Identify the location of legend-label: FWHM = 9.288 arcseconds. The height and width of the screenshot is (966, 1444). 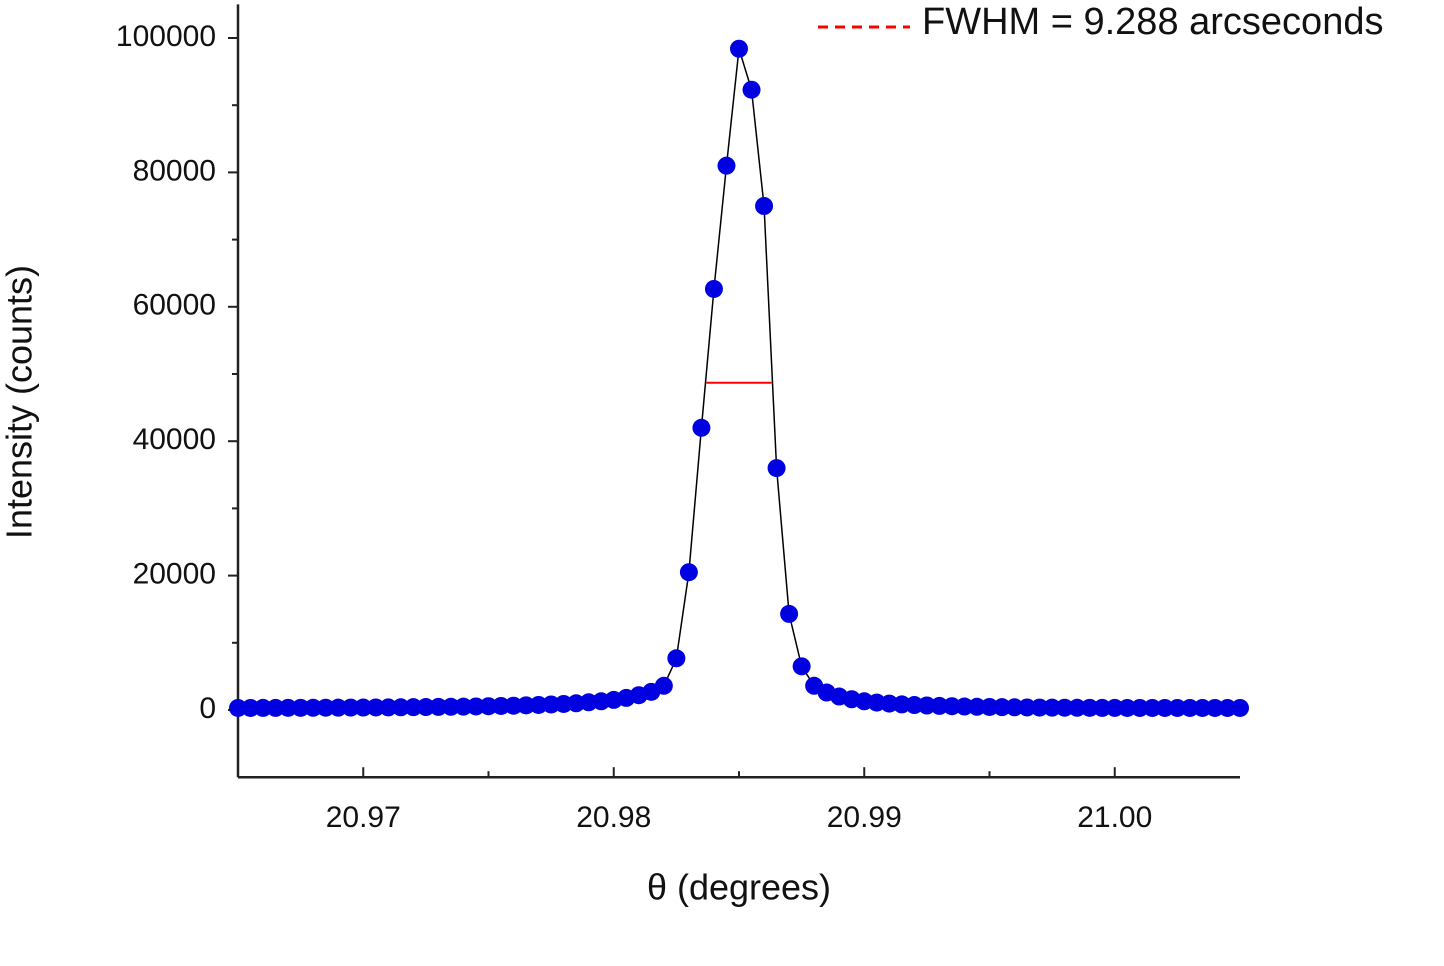
(1152, 22).